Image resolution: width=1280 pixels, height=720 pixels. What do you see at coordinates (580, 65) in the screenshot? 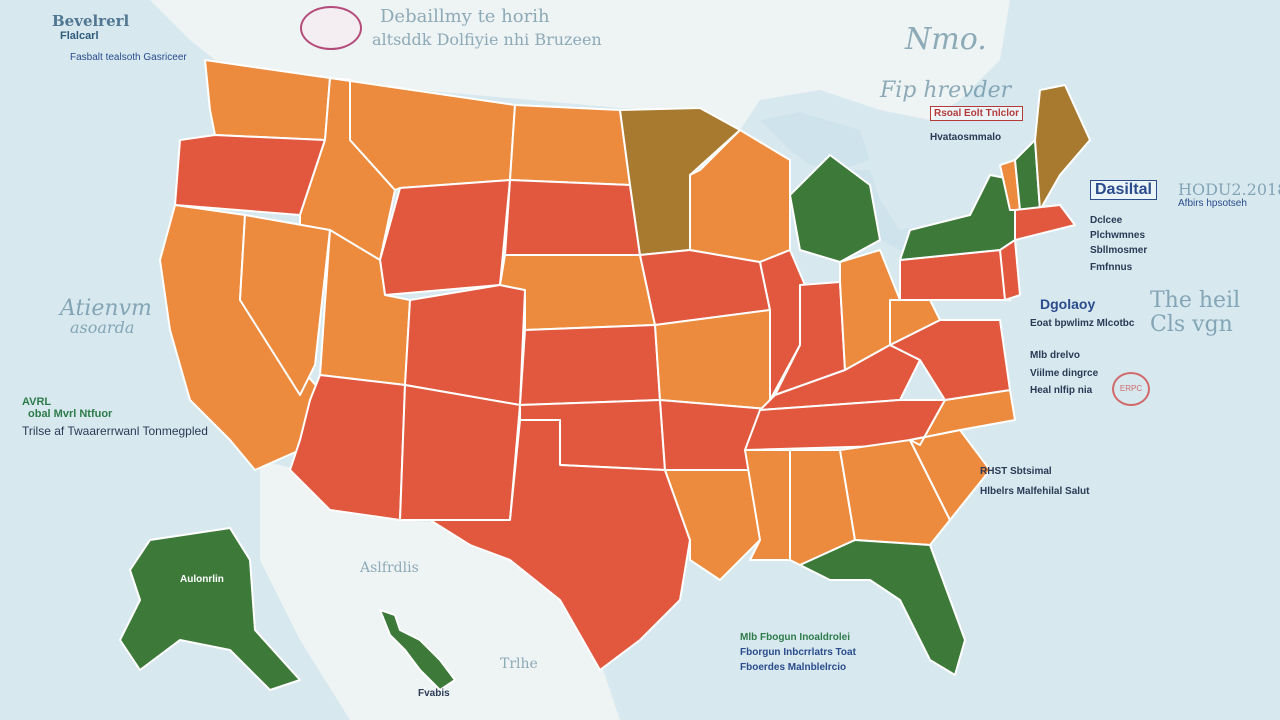
I see `canada-landmass` at bounding box center [580, 65].